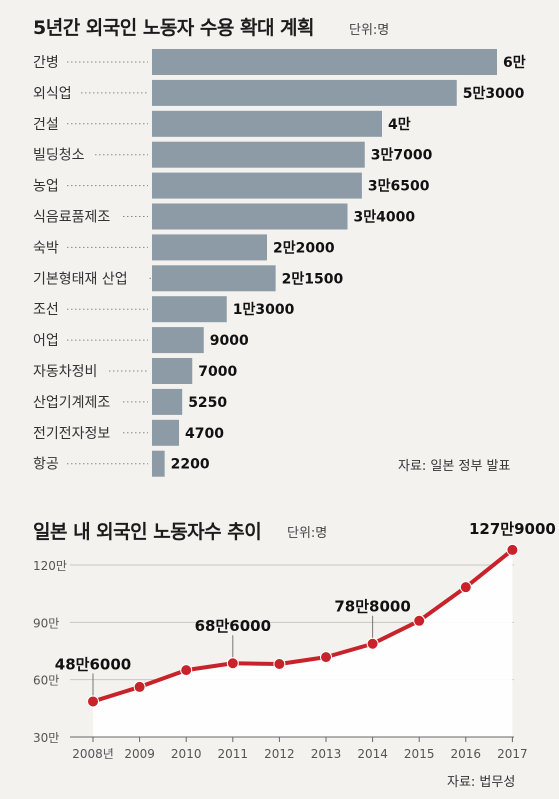  Describe the element at coordinates (71, 218) in the screenshot. I see `category-label: 식음료품제조` at that location.